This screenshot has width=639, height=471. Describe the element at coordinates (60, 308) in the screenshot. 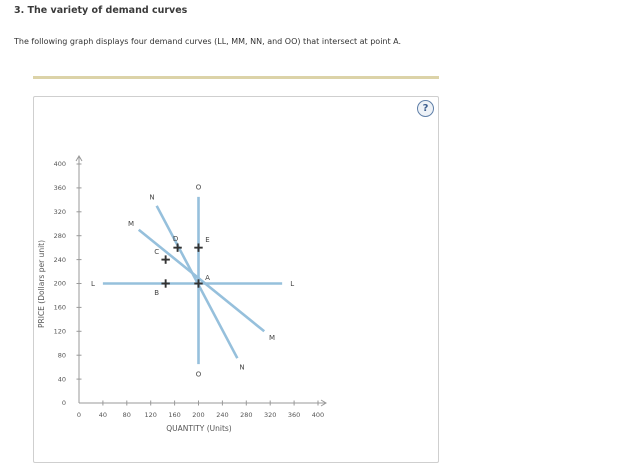

I see `y-tick-label: 160` at that location.